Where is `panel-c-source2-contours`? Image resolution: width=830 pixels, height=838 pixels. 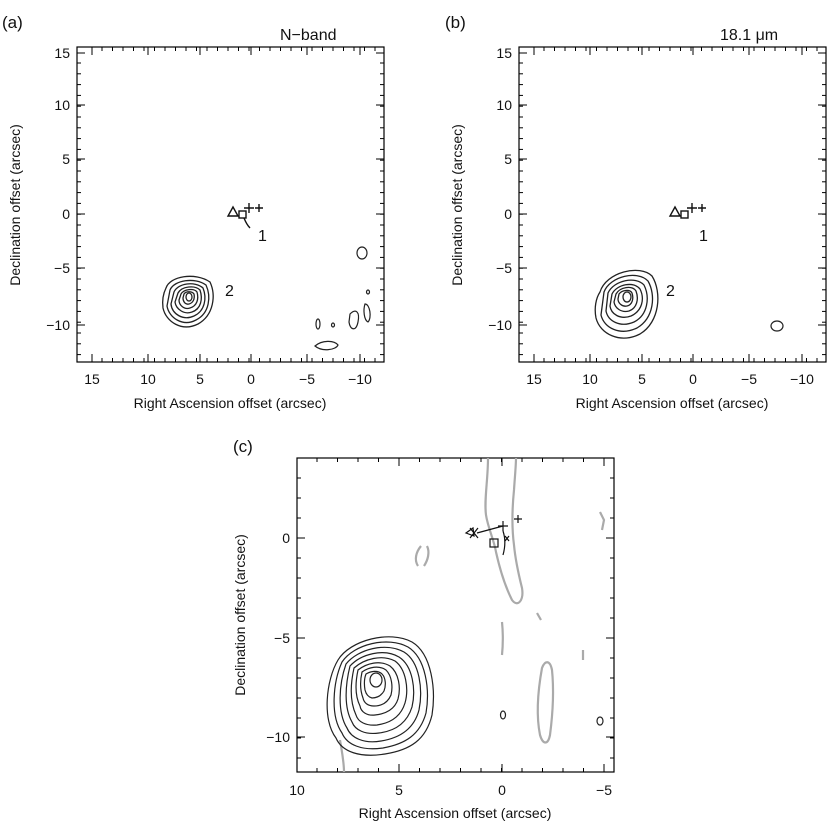 panel-c-source2-contours is located at coordinates (380, 696).